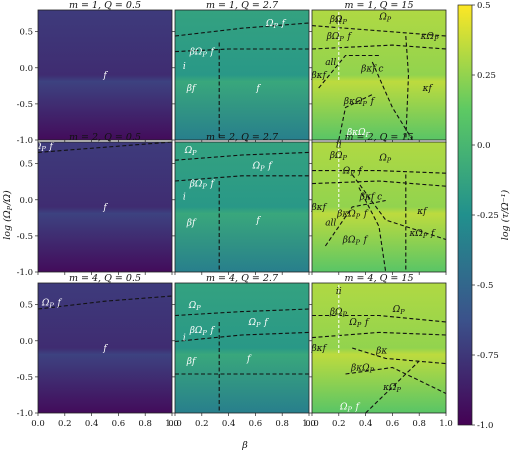 Image resolution: width=520 pixels, height=453 pixels. I want to click on panel-4: ΩP f f m = 2, Q = 0.5 0.5 0.0 -0.5 -1.0, so click(95, 205).